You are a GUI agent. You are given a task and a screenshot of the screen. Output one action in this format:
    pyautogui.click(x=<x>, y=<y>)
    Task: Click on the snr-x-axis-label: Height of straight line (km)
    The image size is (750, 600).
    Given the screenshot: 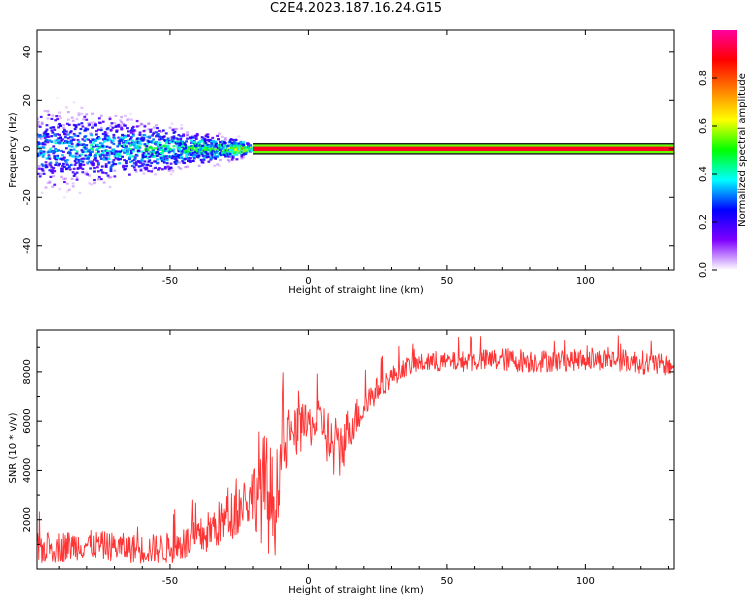 What is the action you would take?
    pyautogui.click(x=356, y=590)
    